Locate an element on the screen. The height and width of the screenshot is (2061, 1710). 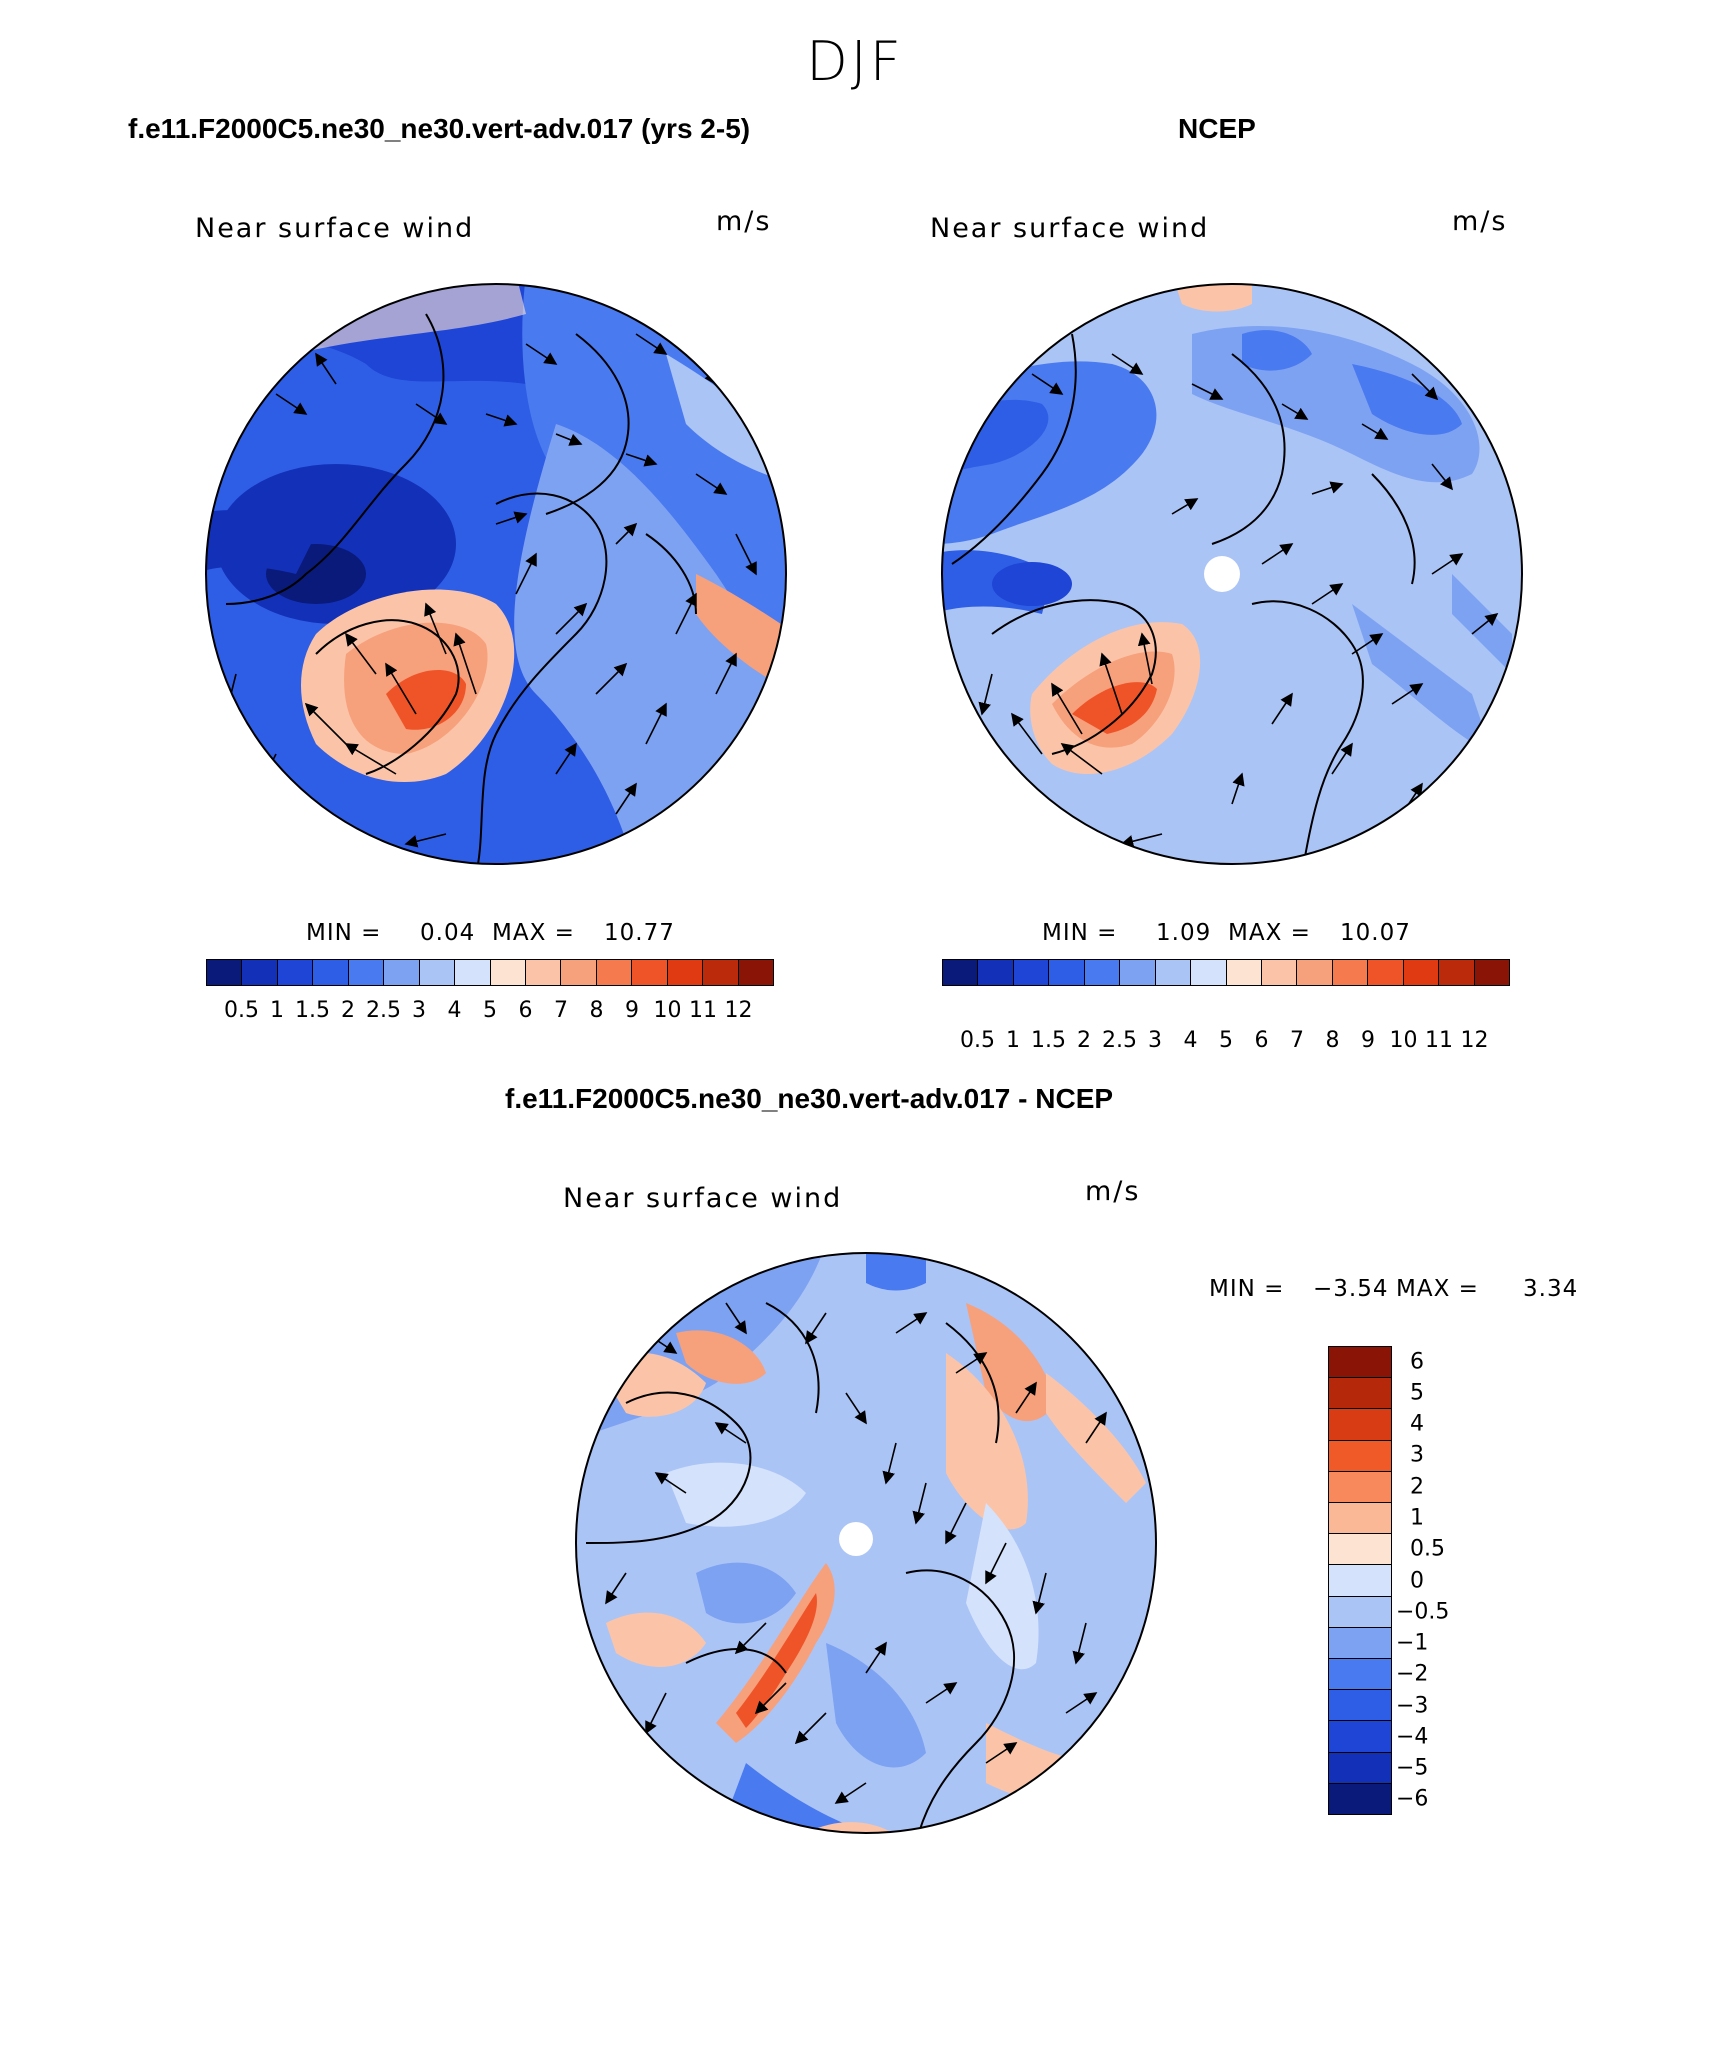
panel-obs-colorbar-tick-label: 8 is located at coordinates (1332, 1040).